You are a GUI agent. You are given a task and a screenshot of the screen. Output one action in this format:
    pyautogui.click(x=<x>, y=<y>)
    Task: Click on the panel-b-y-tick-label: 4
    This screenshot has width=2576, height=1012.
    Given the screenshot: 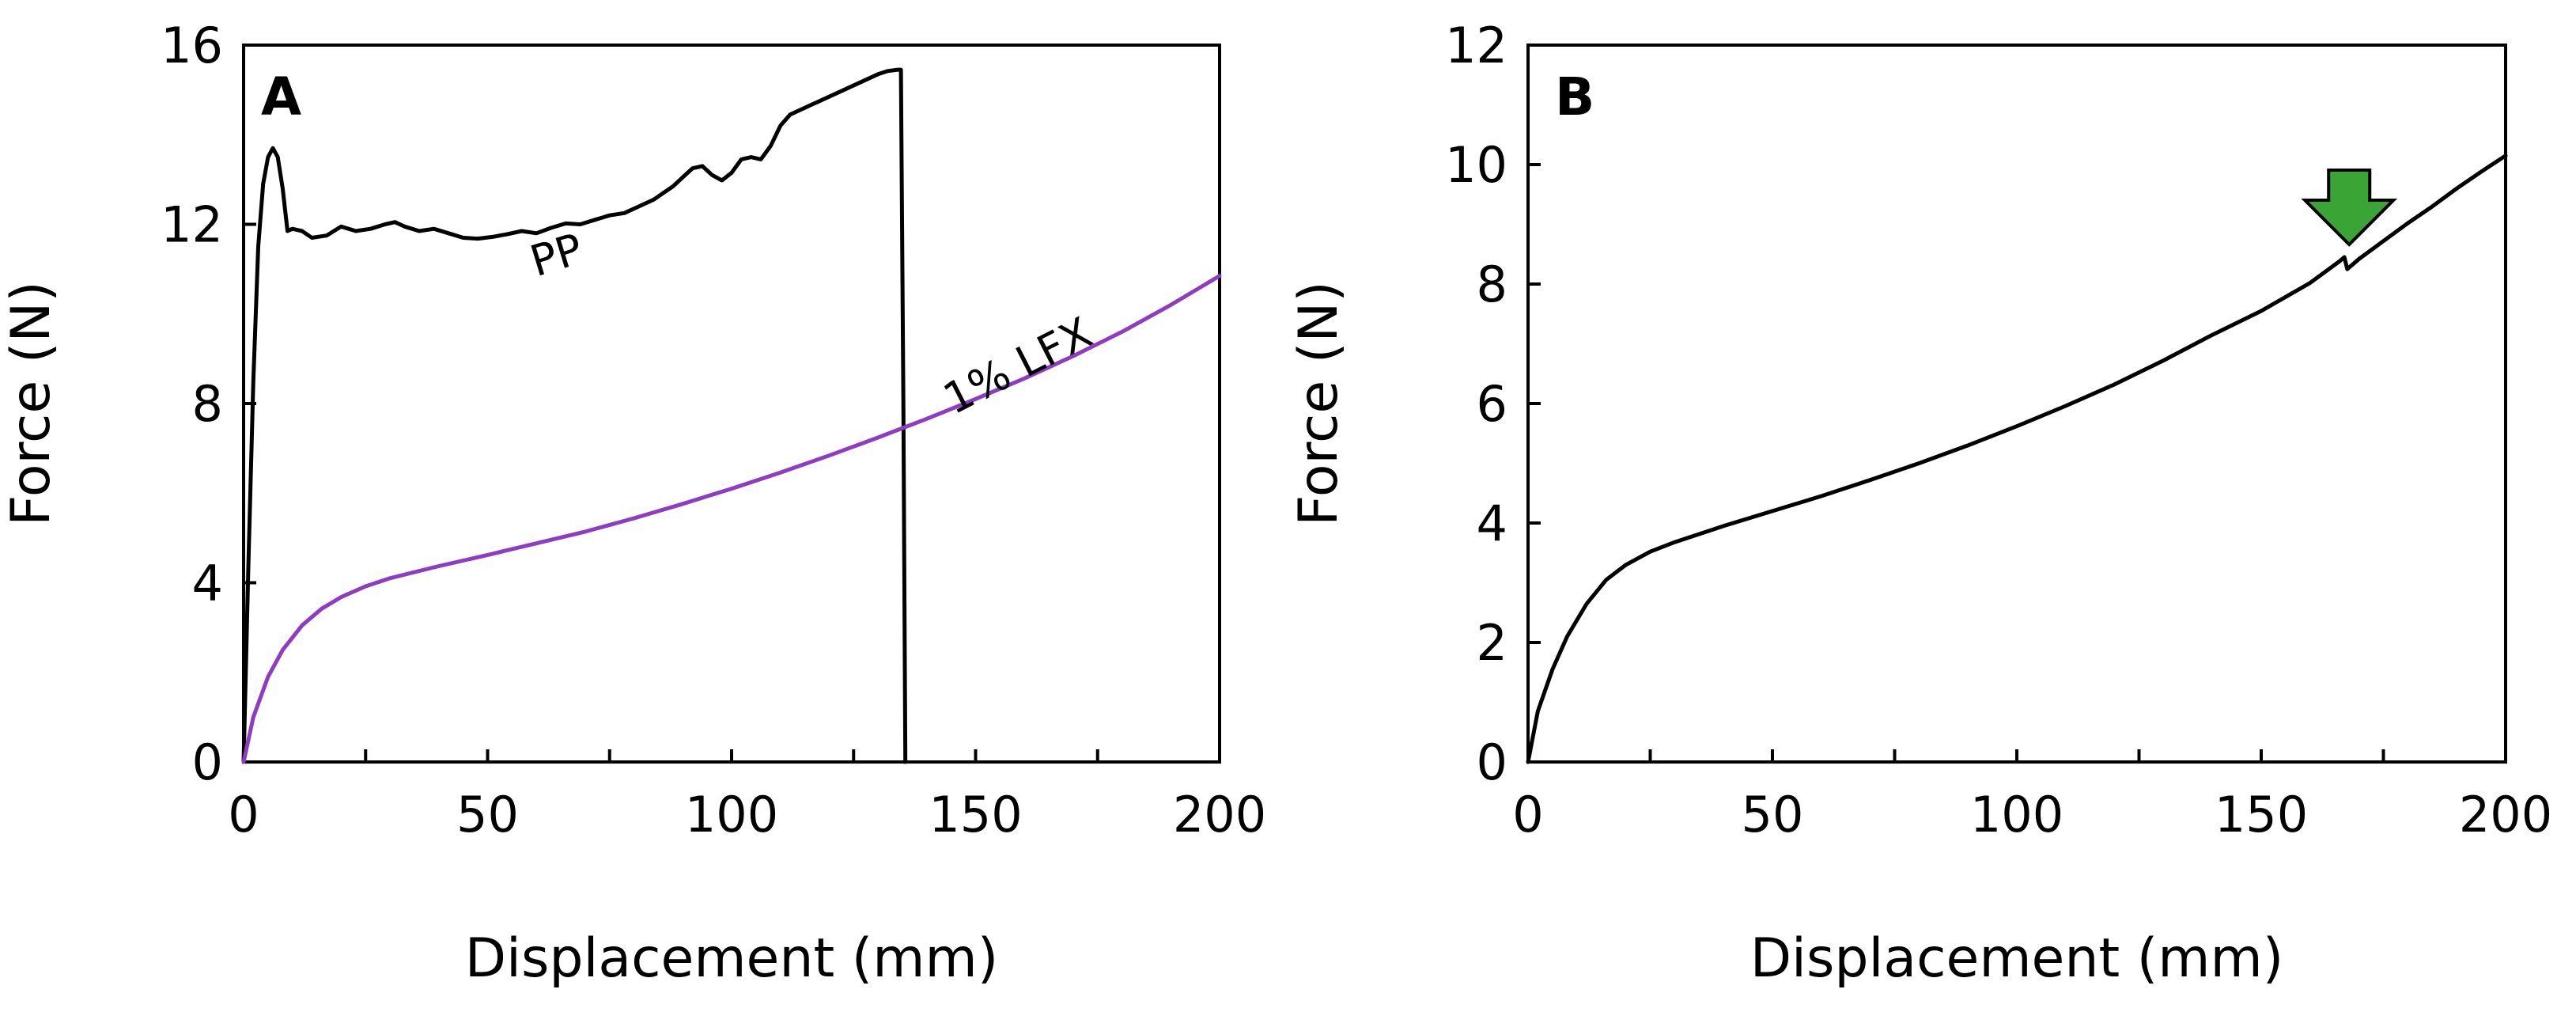 What is the action you would take?
    pyautogui.click(x=1492, y=523)
    